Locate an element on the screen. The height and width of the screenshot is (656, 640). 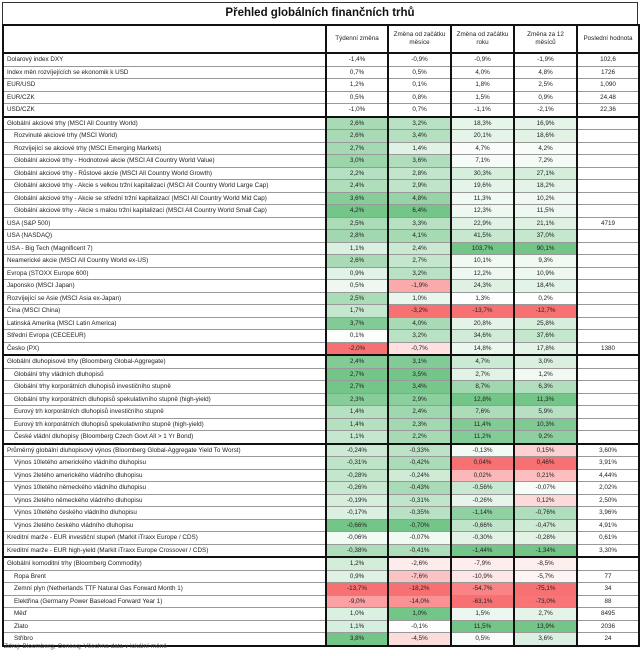
last-value-cell: 102,6 is located at coordinates (608, 59).